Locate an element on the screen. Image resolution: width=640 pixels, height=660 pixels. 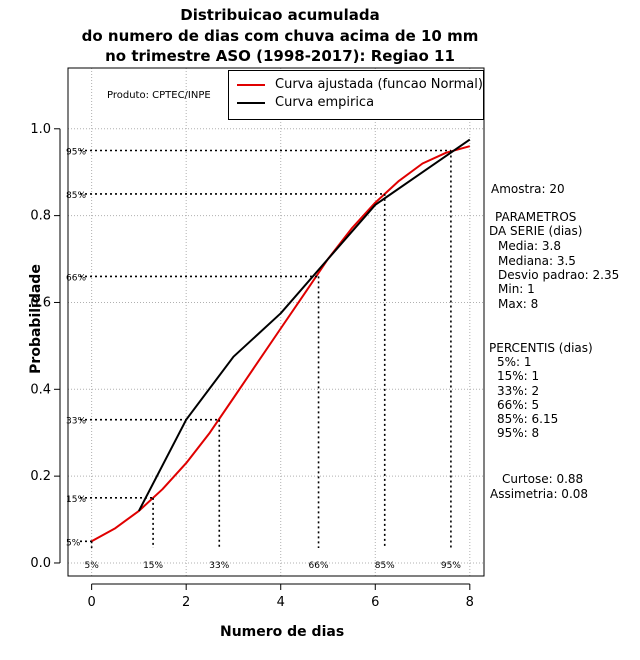
x-tick-label: 8 is located at coordinates (470, 602).